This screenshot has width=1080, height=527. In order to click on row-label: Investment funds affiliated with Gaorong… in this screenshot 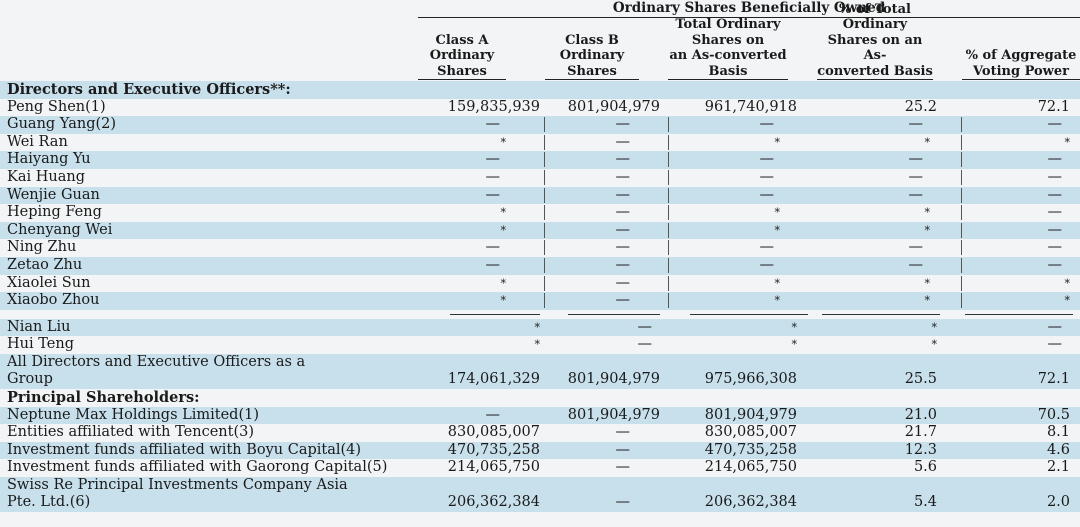, I will do `click(197, 467)`.